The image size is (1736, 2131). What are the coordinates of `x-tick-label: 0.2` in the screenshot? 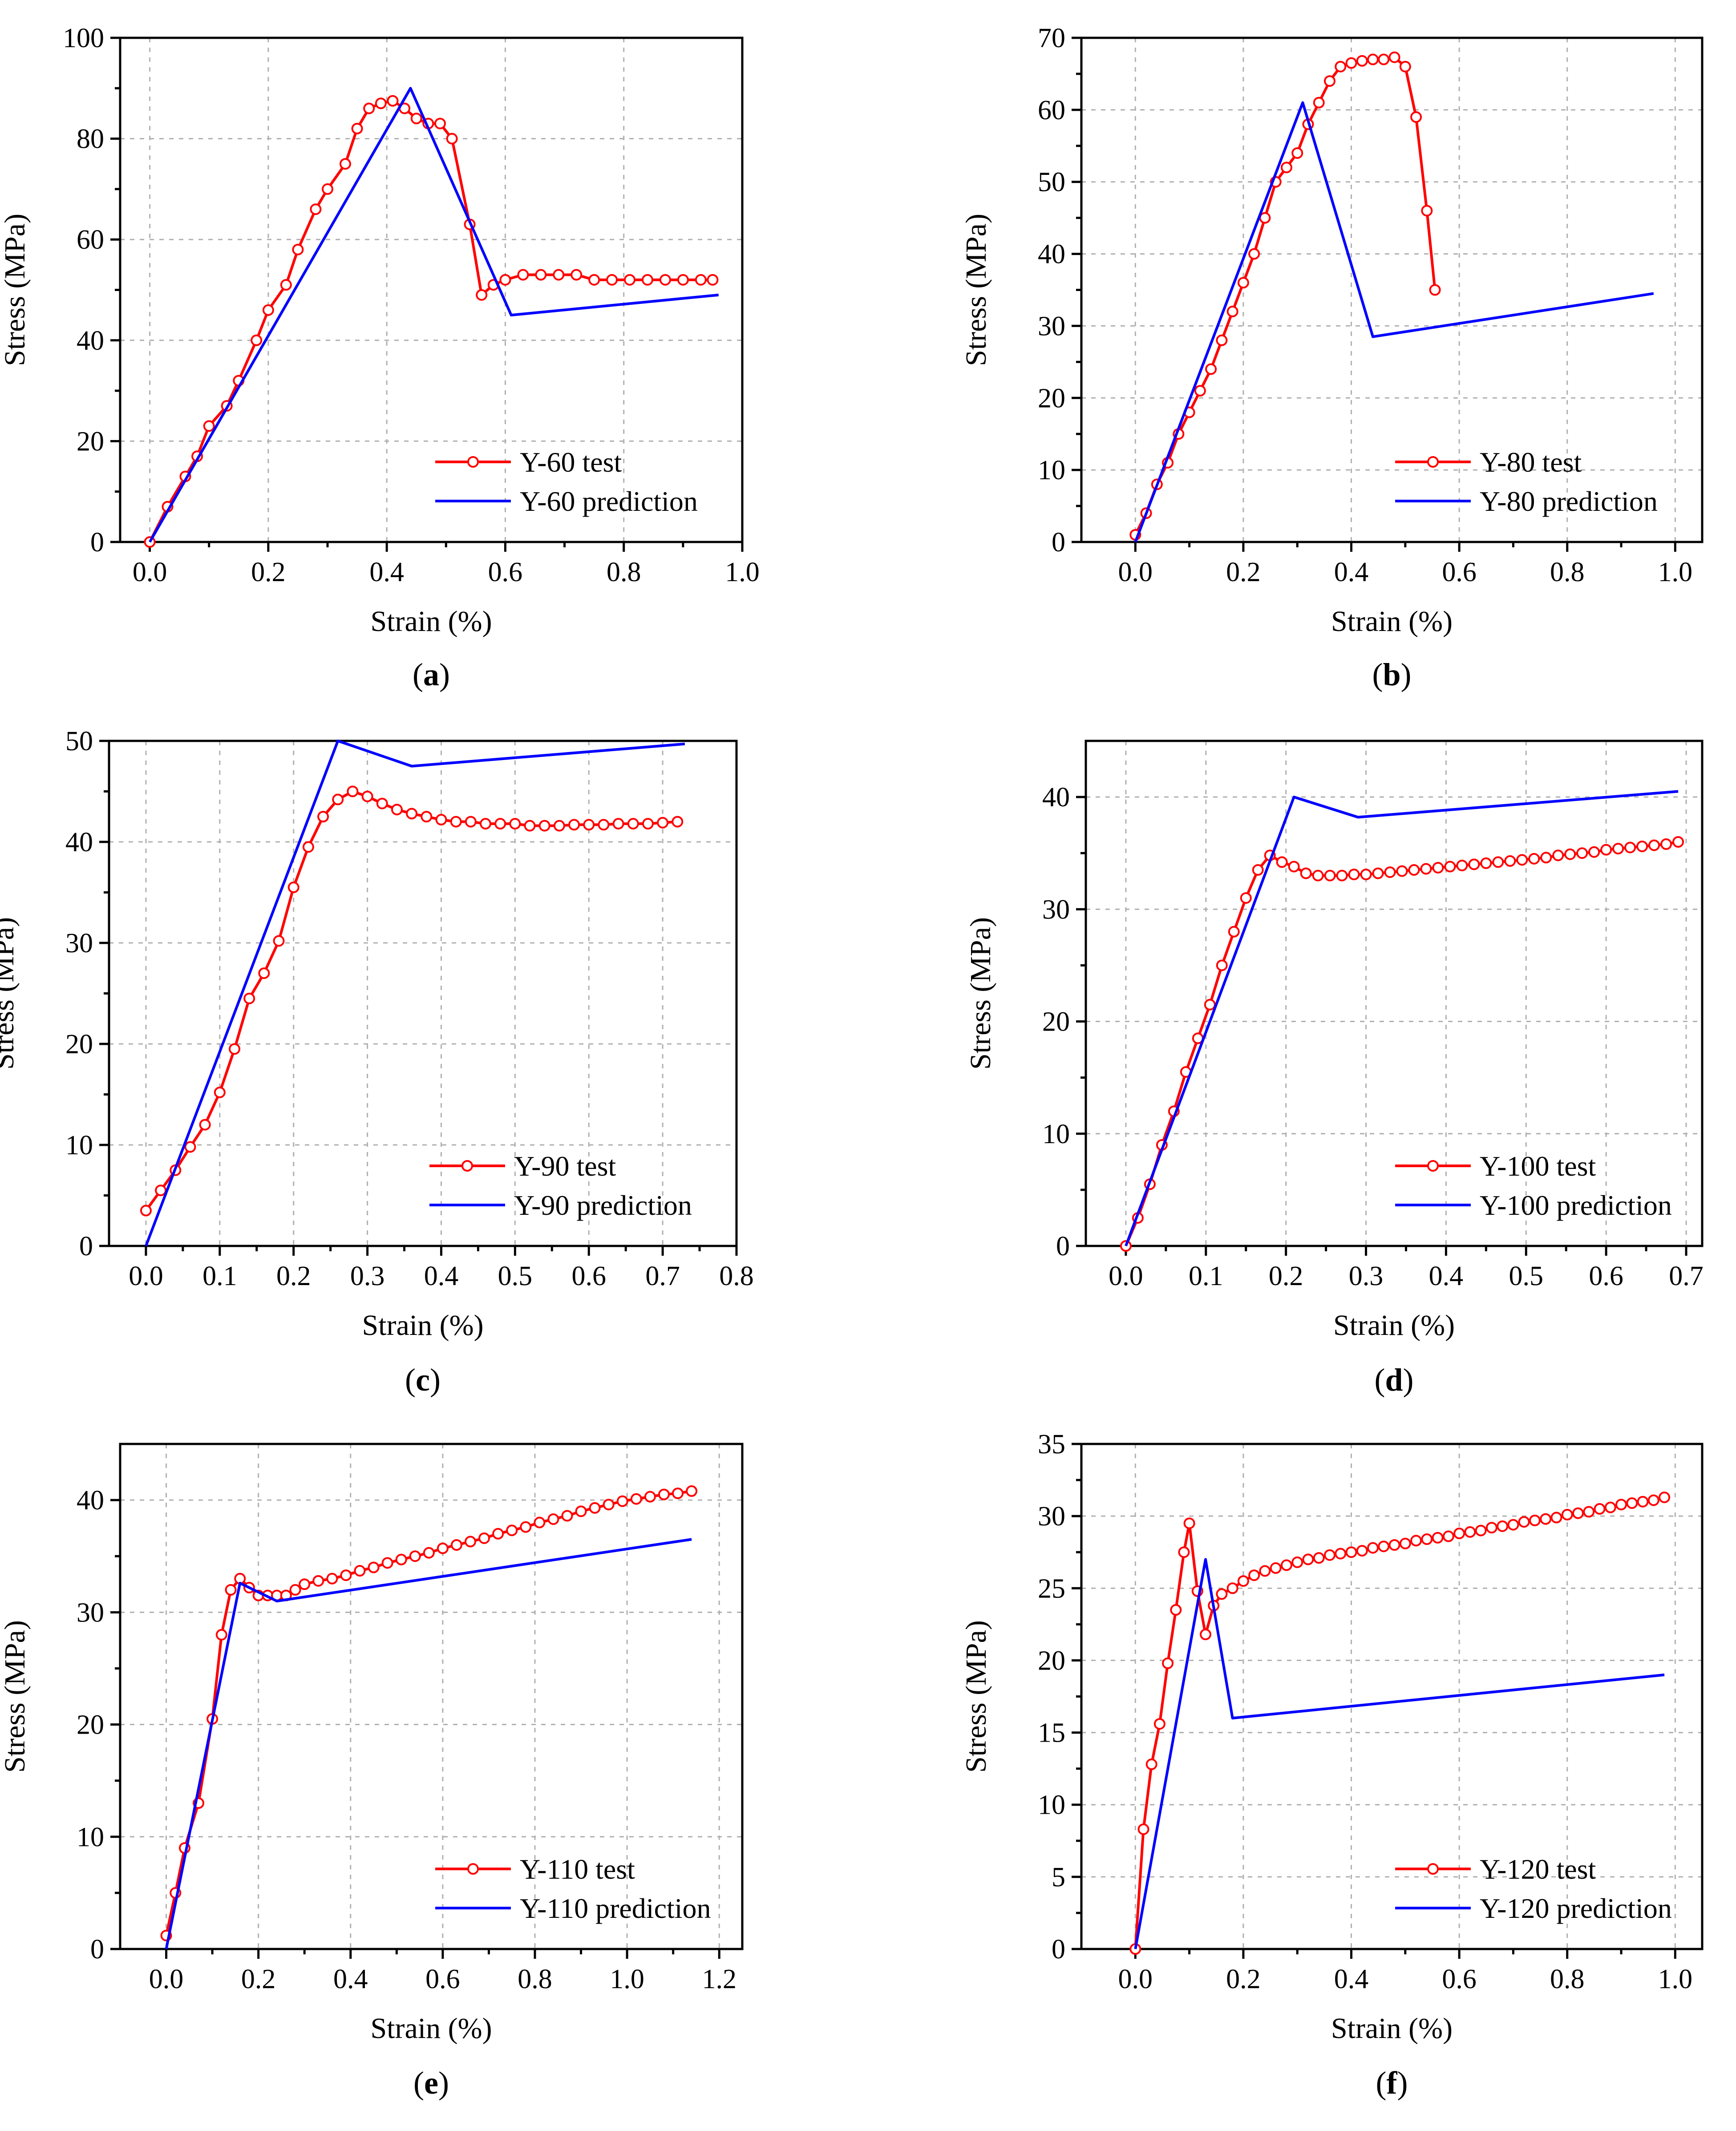 It's located at (268, 572).